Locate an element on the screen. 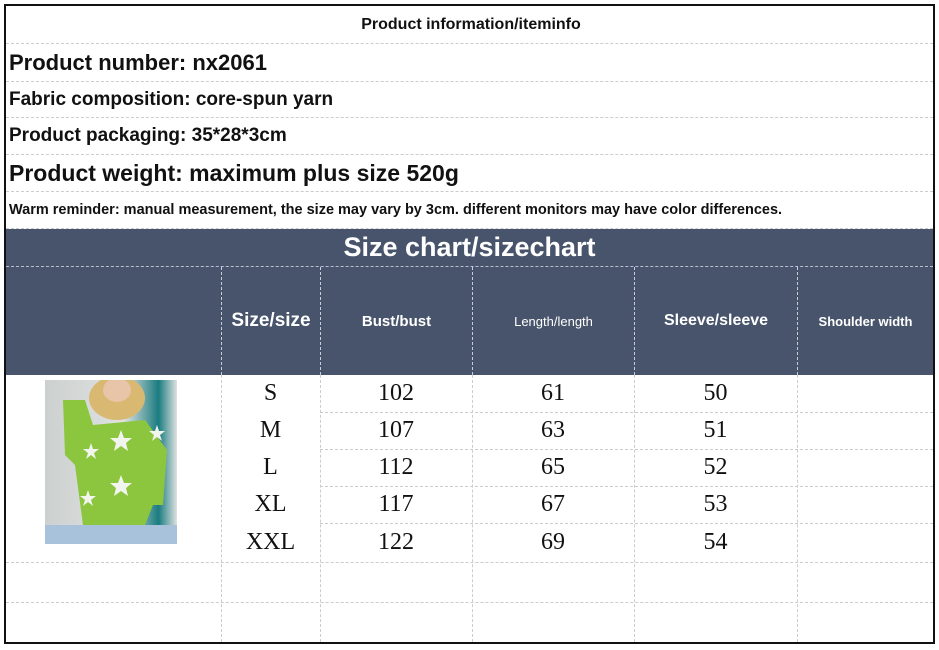  table-cell: 65 is located at coordinates (553, 467).